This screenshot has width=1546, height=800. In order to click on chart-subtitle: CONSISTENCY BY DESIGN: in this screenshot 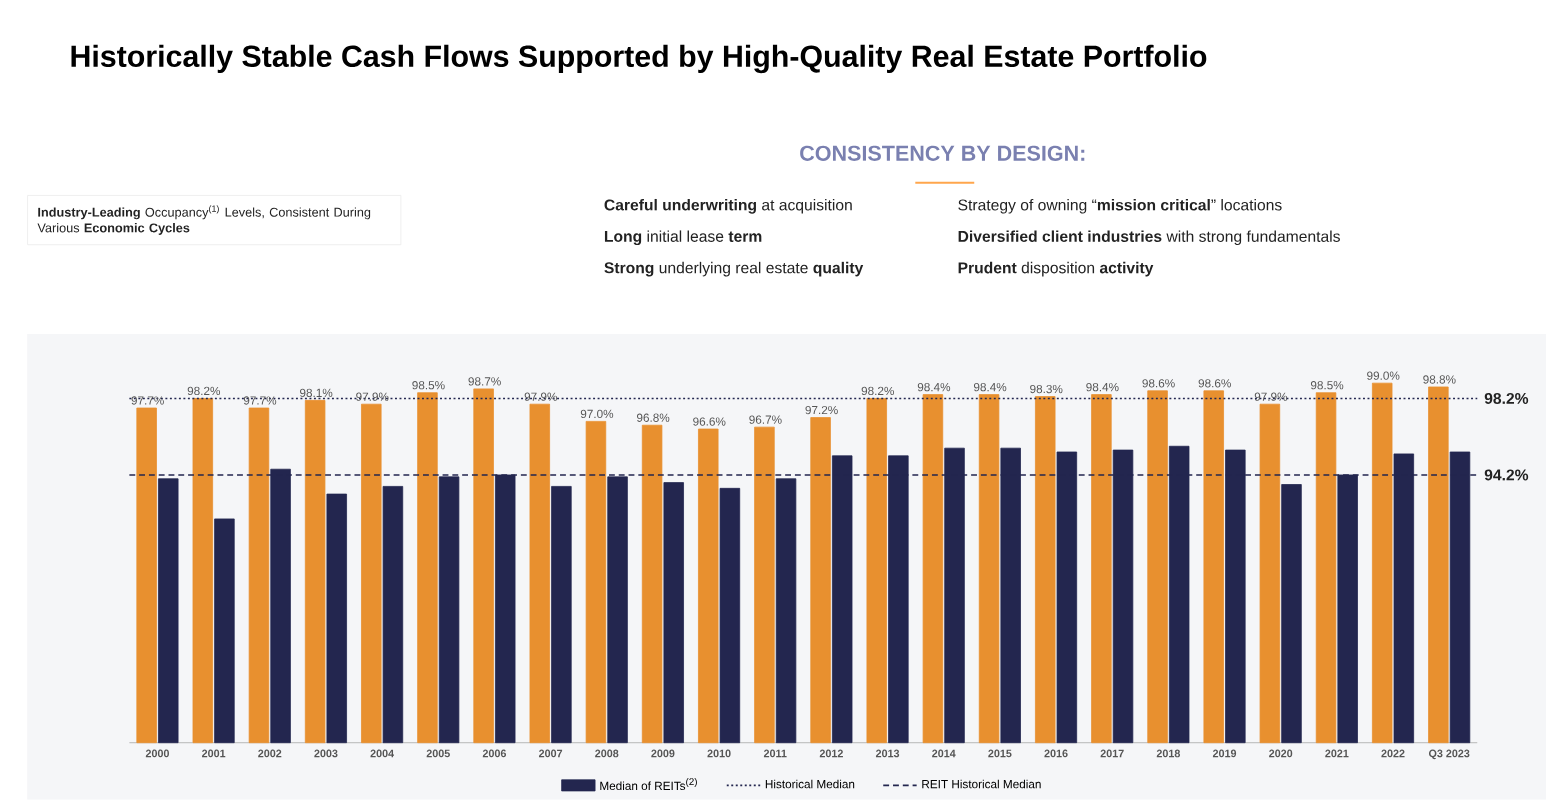, I will do `click(942, 153)`.